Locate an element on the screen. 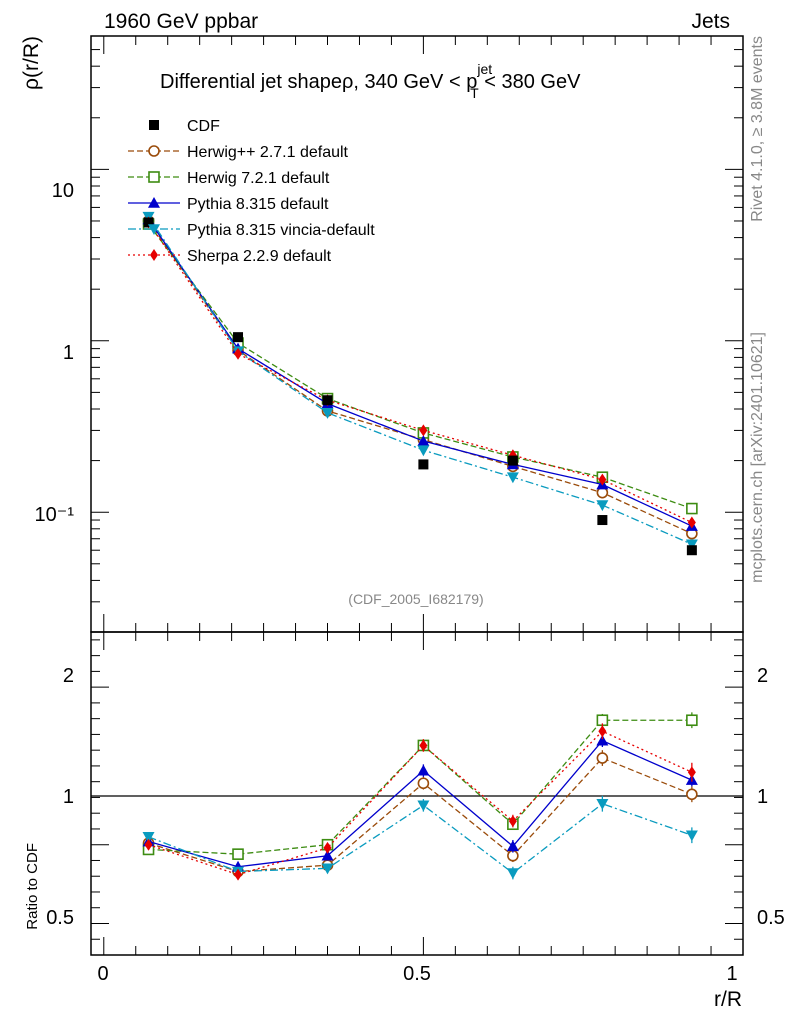 The height and width of the screenshot is (1024, 786). x-tick-label: 1 is located at coordinates (731, 974).